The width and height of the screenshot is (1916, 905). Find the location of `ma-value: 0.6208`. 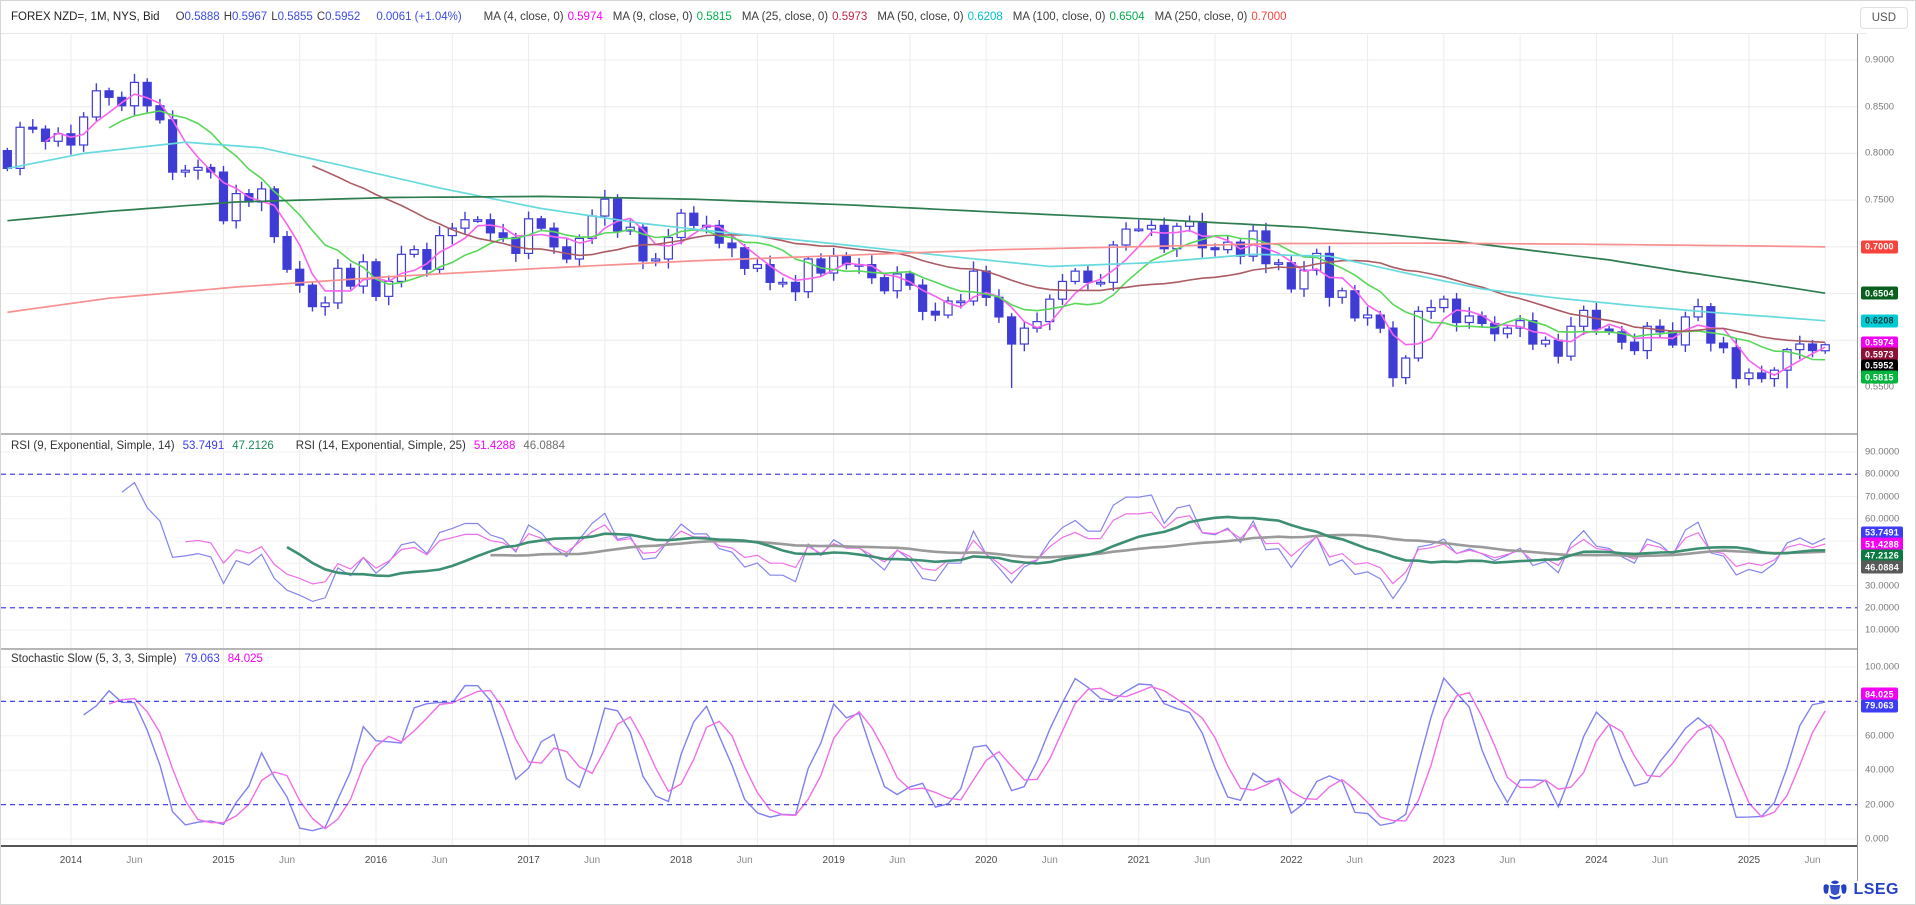

ma-value: 0.6208 is located at coordinates (985, 17).